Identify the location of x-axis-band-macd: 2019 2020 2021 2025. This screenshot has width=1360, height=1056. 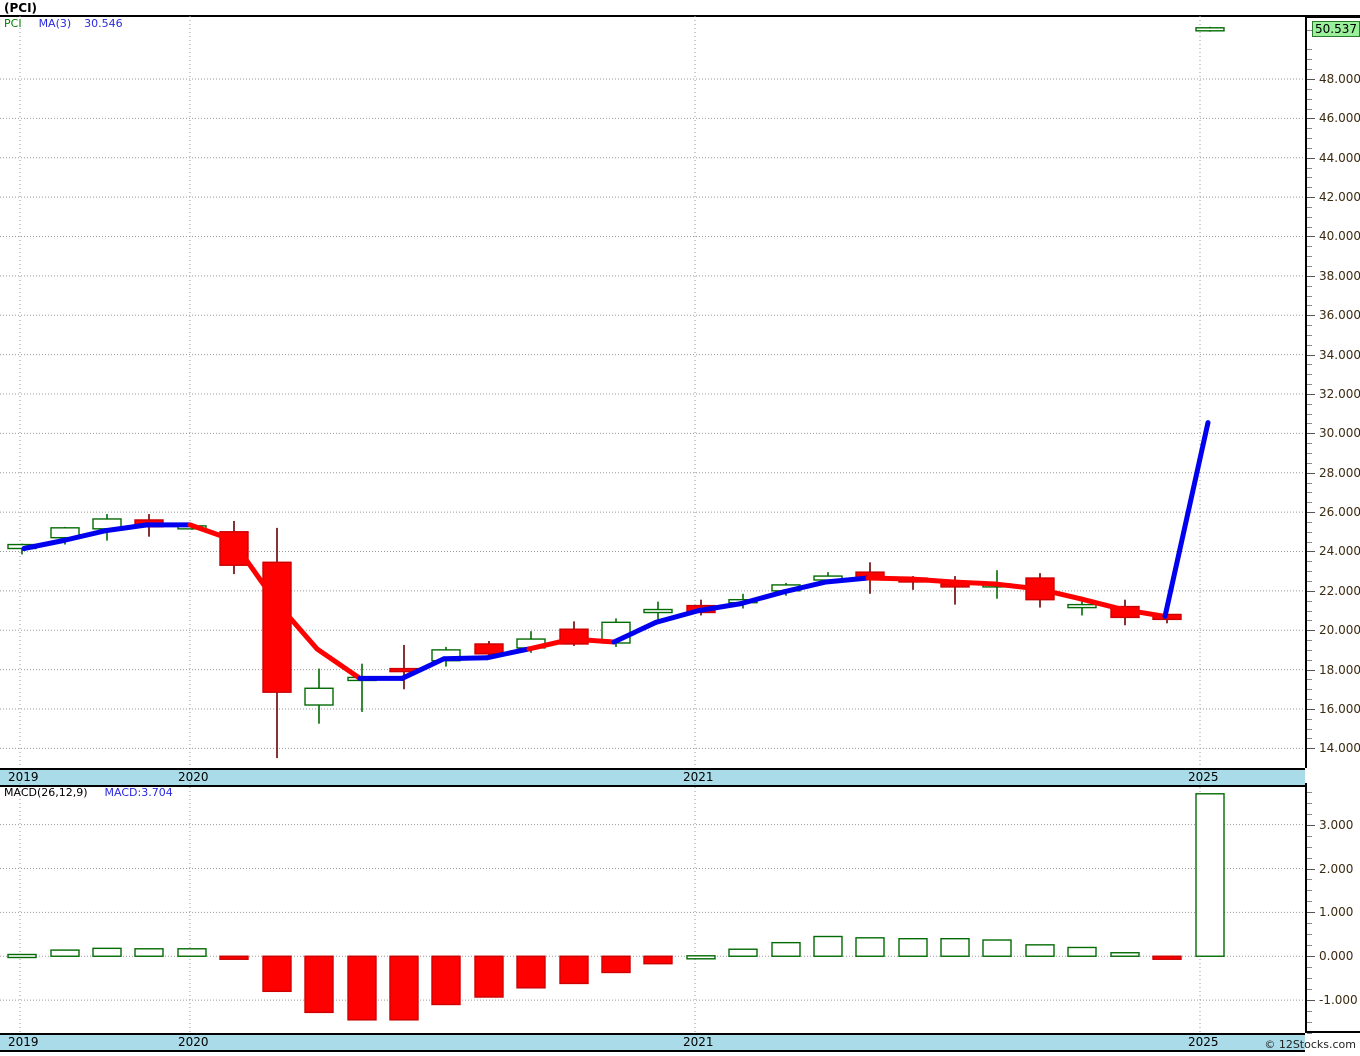
(652, 1042).